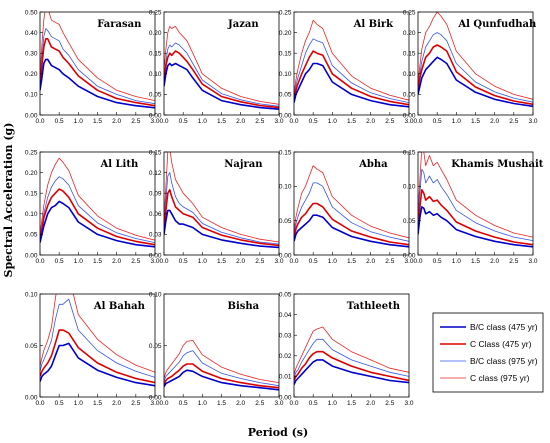 The width and height of the screenshot is (550, 443). I want to click on panel-title: Bisha, so click(244, 306).